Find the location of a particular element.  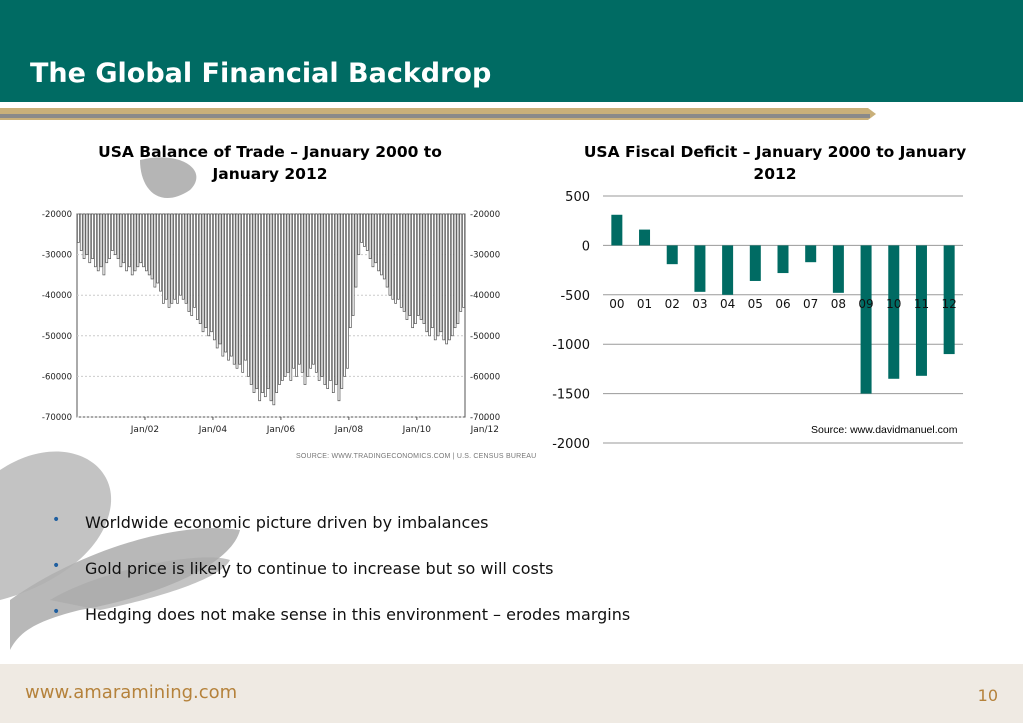

deficit-y-tick-label: 500 is located at coordinates (577, 197).